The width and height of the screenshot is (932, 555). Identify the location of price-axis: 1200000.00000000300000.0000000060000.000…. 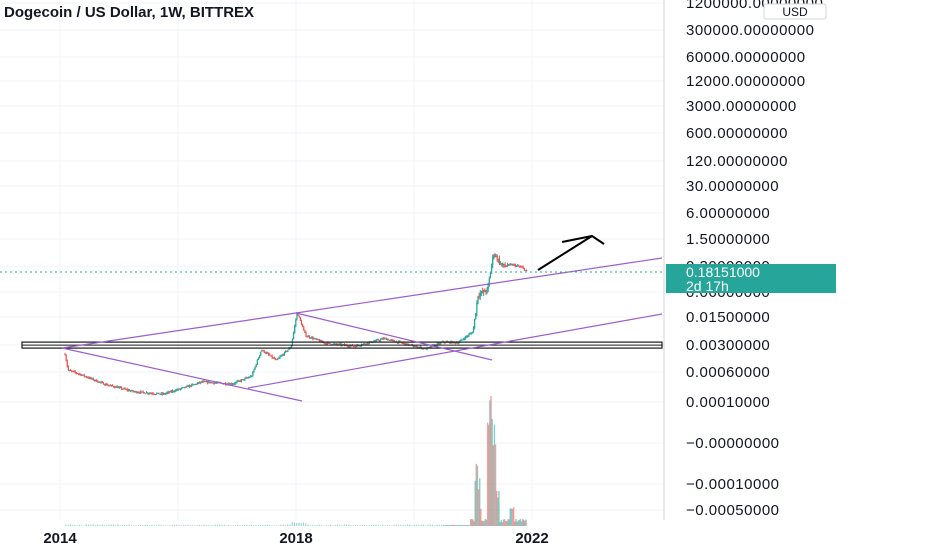
(754, 259).